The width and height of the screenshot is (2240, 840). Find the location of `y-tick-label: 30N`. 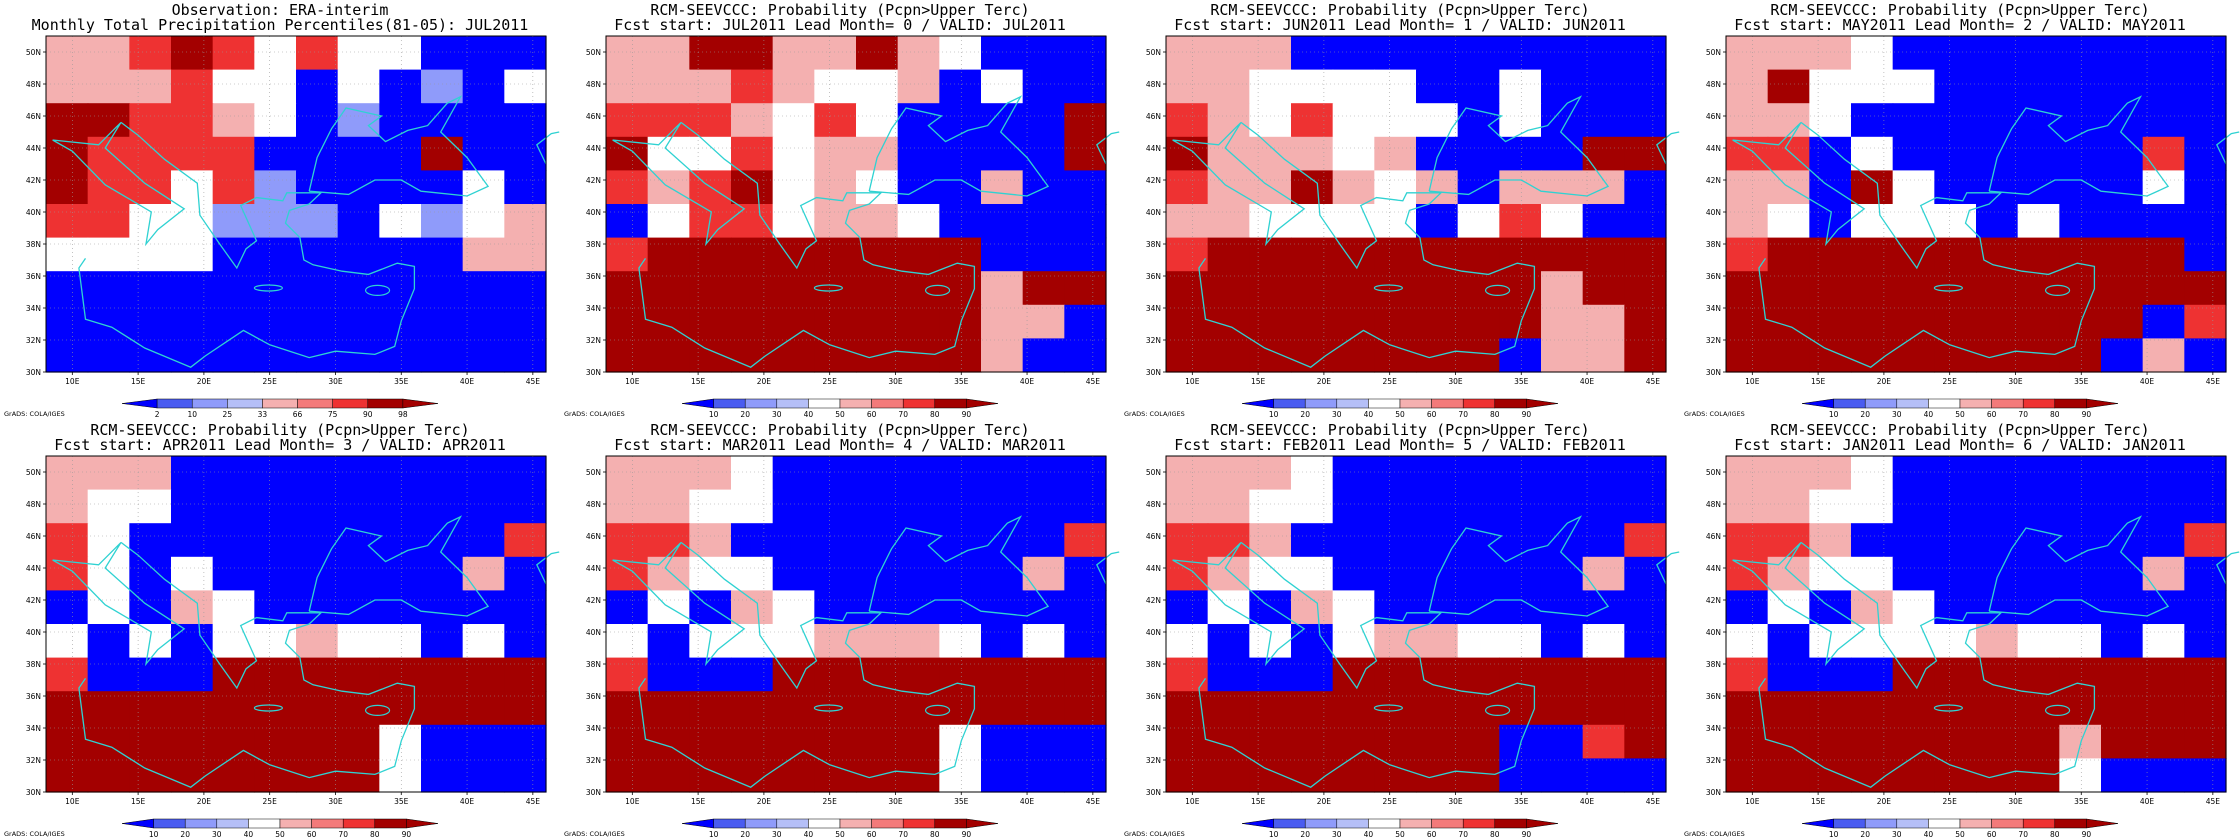

y-tick-label: 30N is located at coordinates (1713, 792).